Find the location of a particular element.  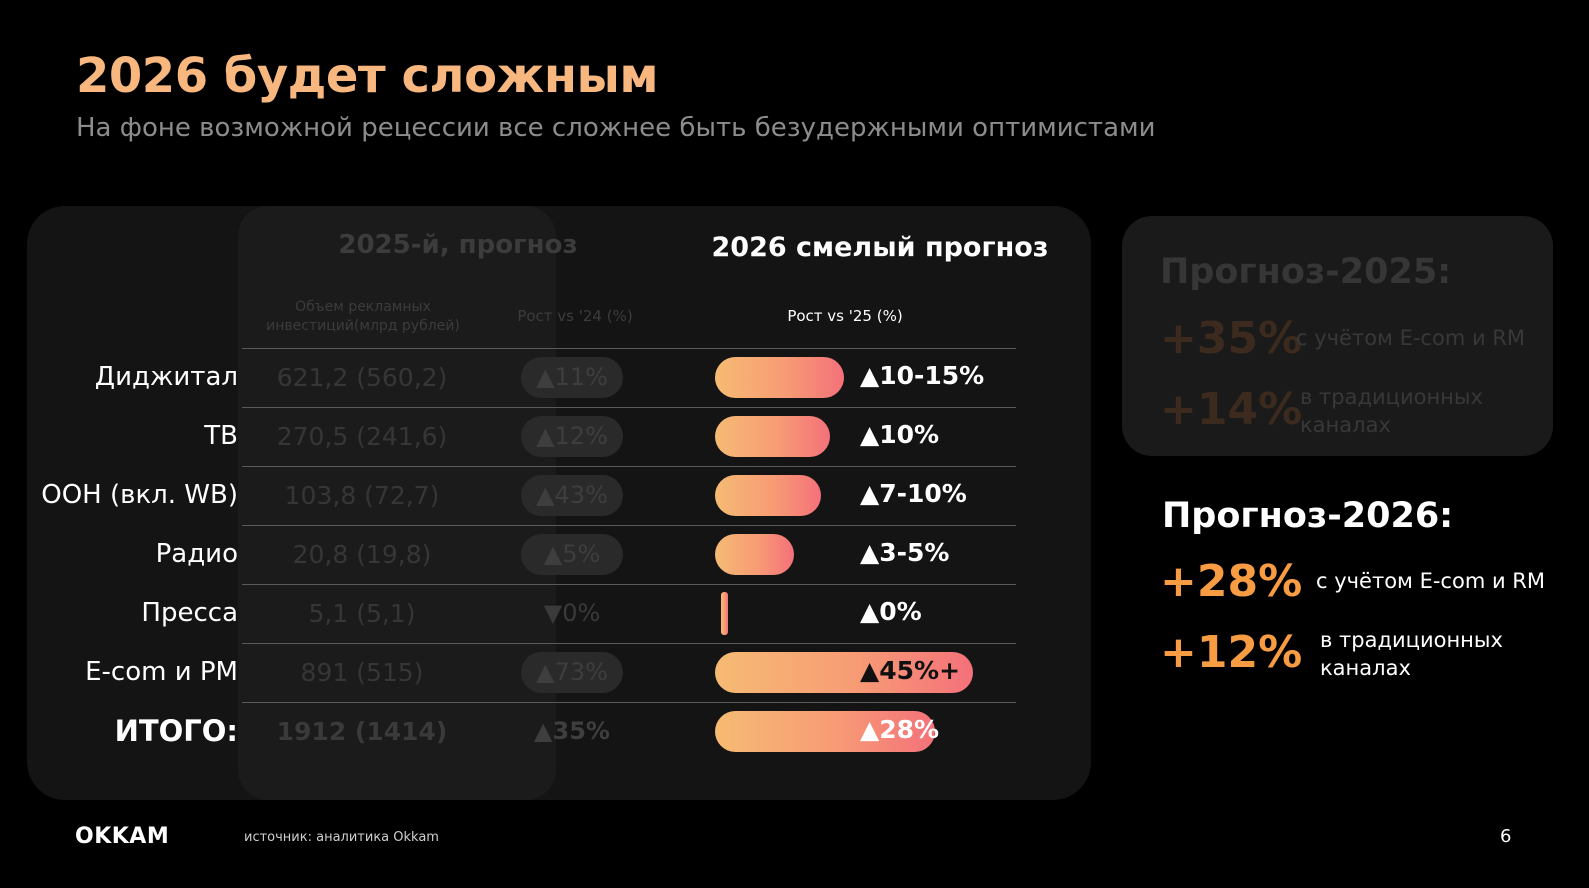

row-volume: 621,2 (560,2) is located at coordinates (362, 377).